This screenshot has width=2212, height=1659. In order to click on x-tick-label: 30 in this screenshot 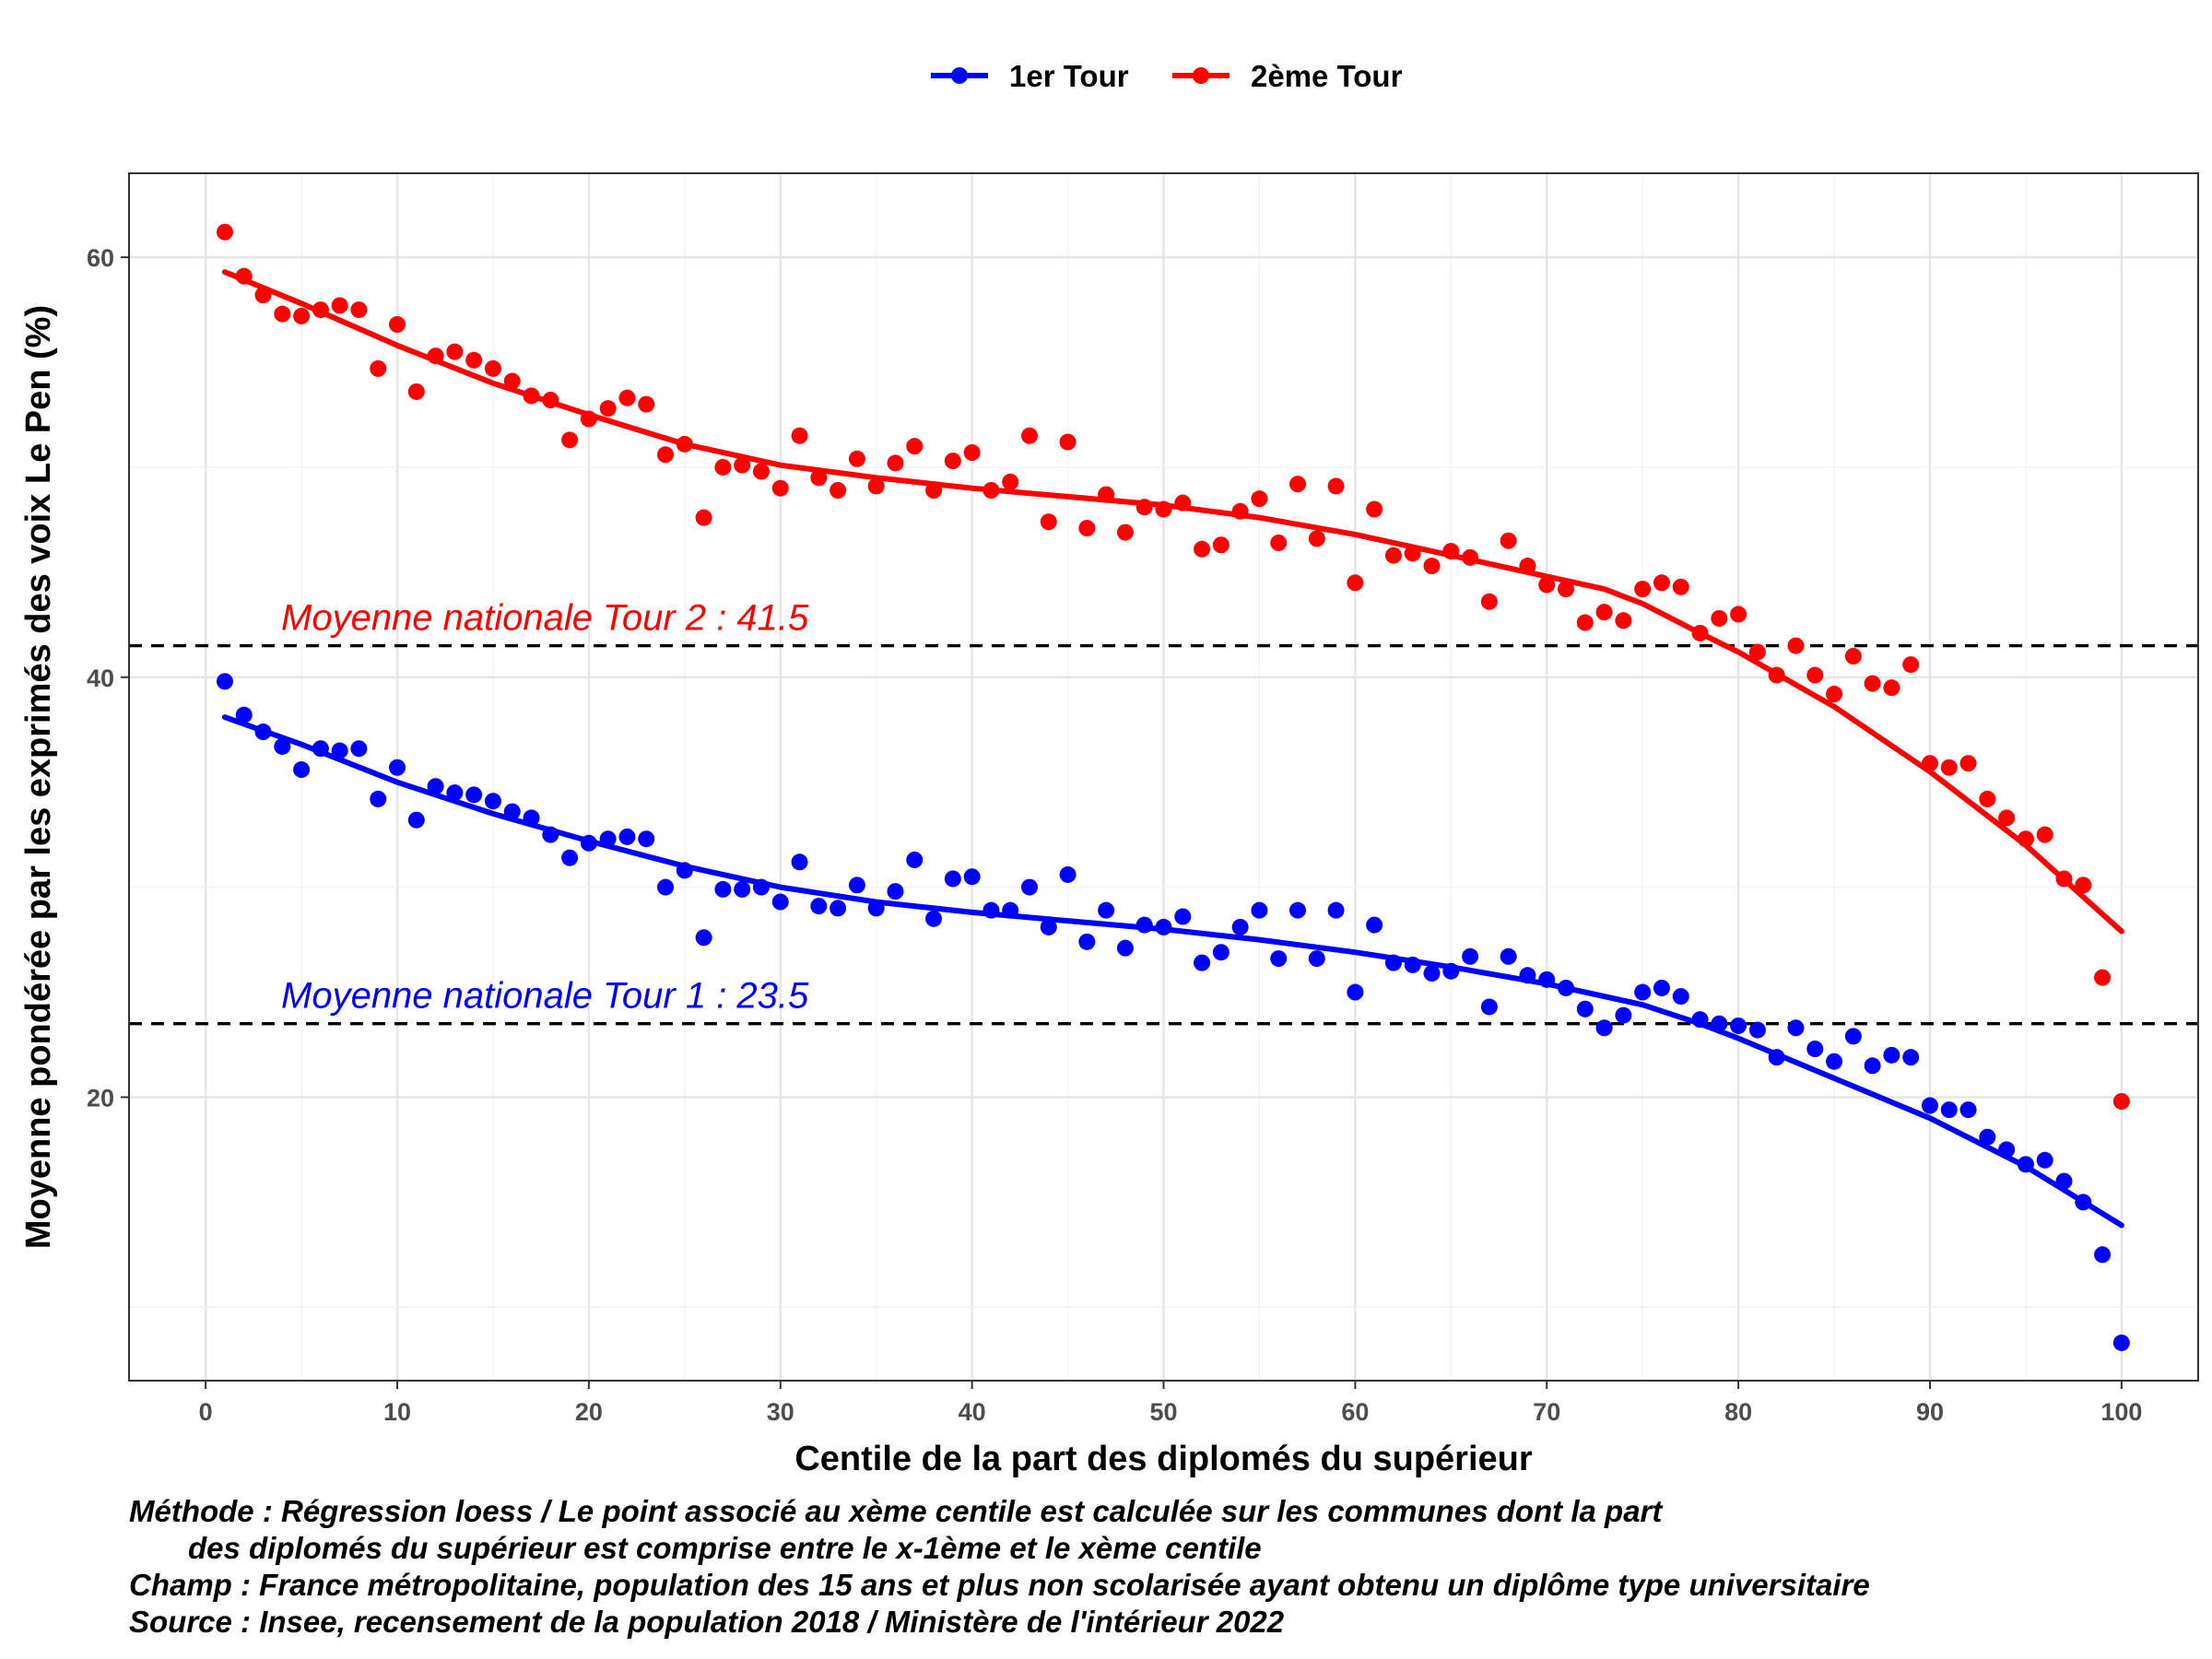, I will do `click(780, 1412)`.